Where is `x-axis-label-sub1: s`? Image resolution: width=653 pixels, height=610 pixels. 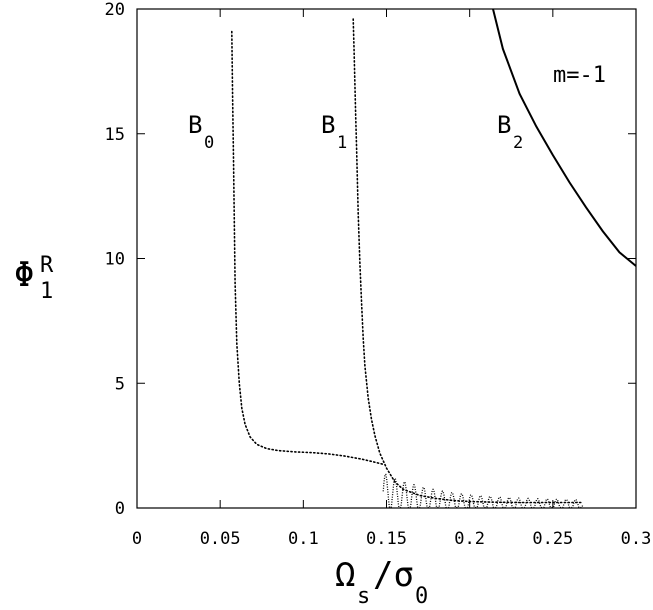
x-axis-label-sub1: s is located at coordinates (363, 596).